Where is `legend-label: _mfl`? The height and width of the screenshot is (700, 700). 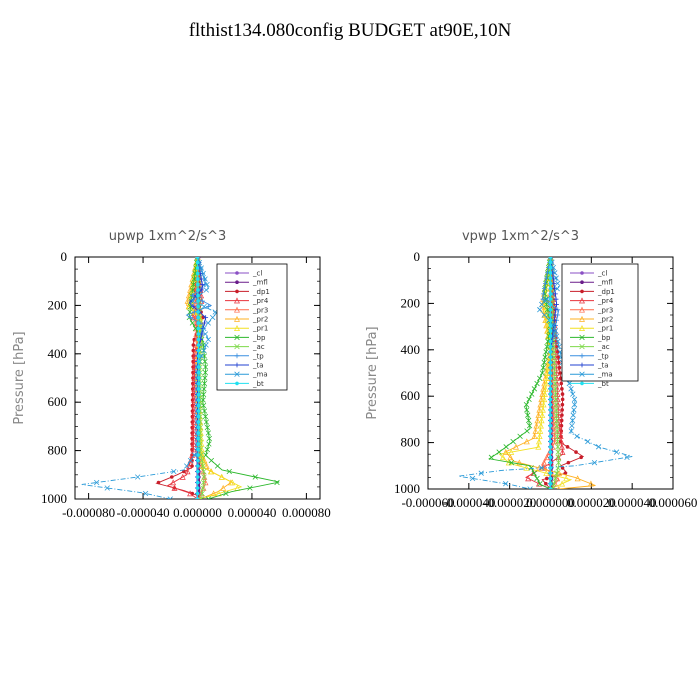 legend-label: _mfl is located at coordinates (605, 283).